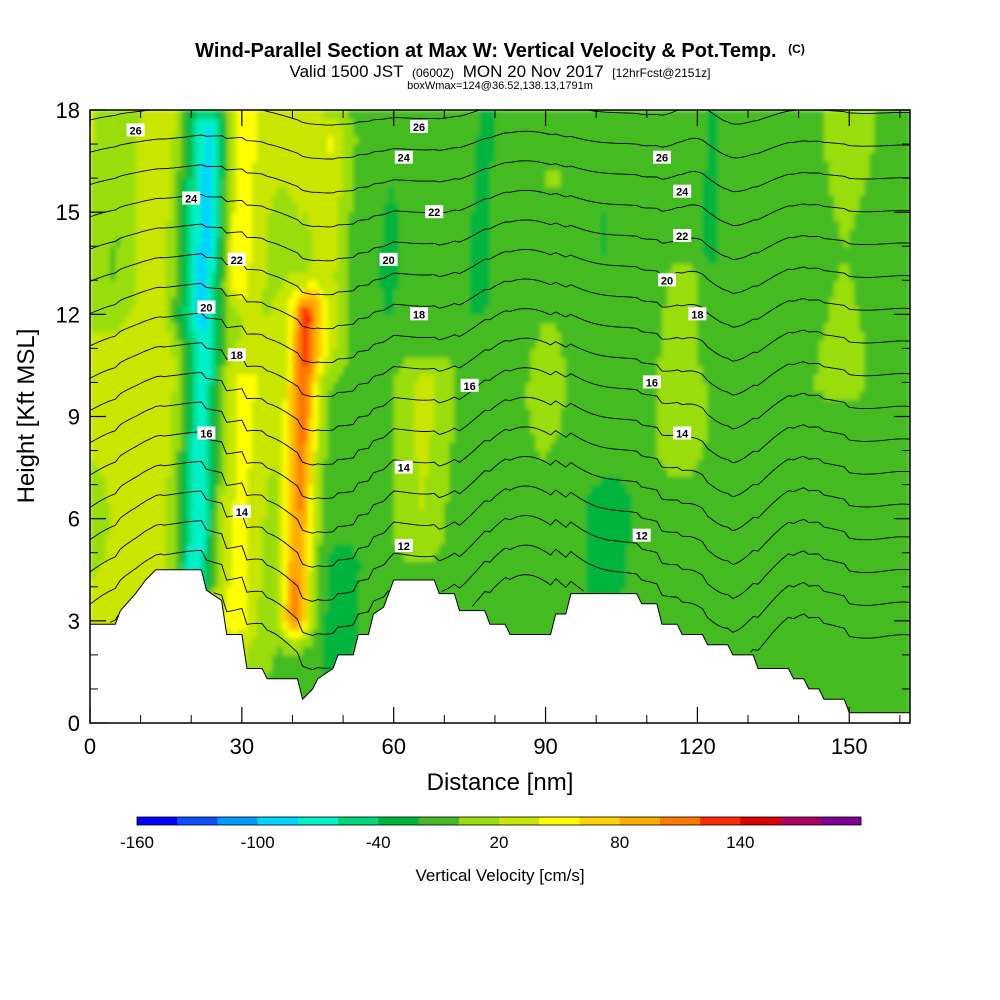 This screenshot has height=1000, width=1000. I want to click on terrain-profile, so click(500, 646).